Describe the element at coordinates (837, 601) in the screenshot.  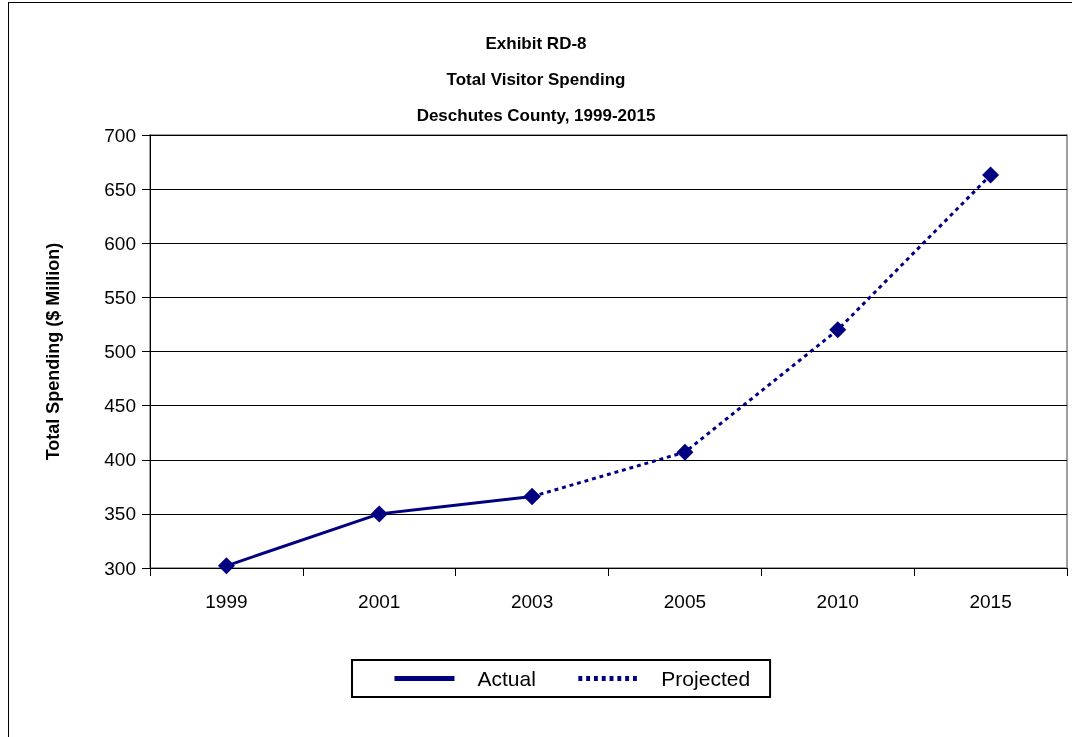
I see `x-tick-label: 2010` at that location.